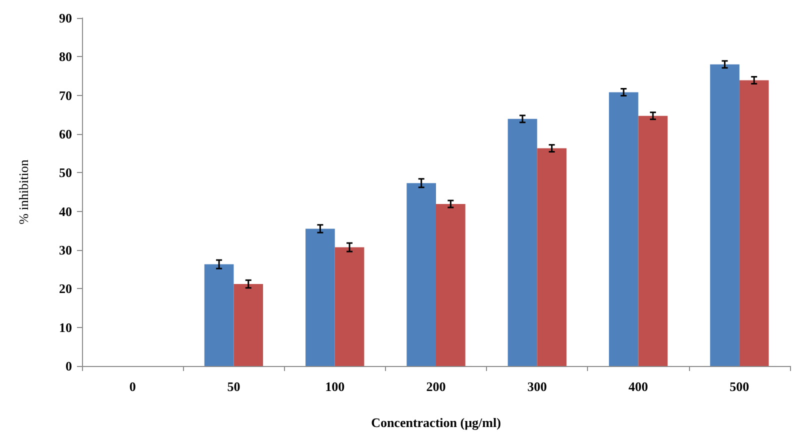 The image size is (800, 434). Describe the element at coordinates (436, 386) in the screenshot. I see `x-tick-label: 200` at that location.